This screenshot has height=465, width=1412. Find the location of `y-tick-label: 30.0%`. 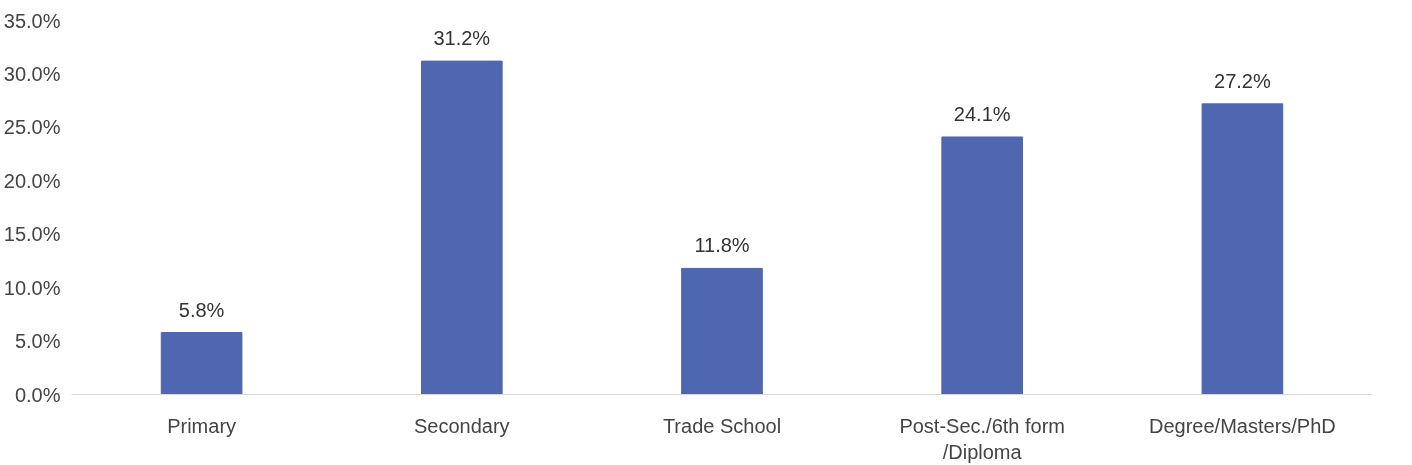

y-tick-label: 30.0% is located at coordinates (32, 73).